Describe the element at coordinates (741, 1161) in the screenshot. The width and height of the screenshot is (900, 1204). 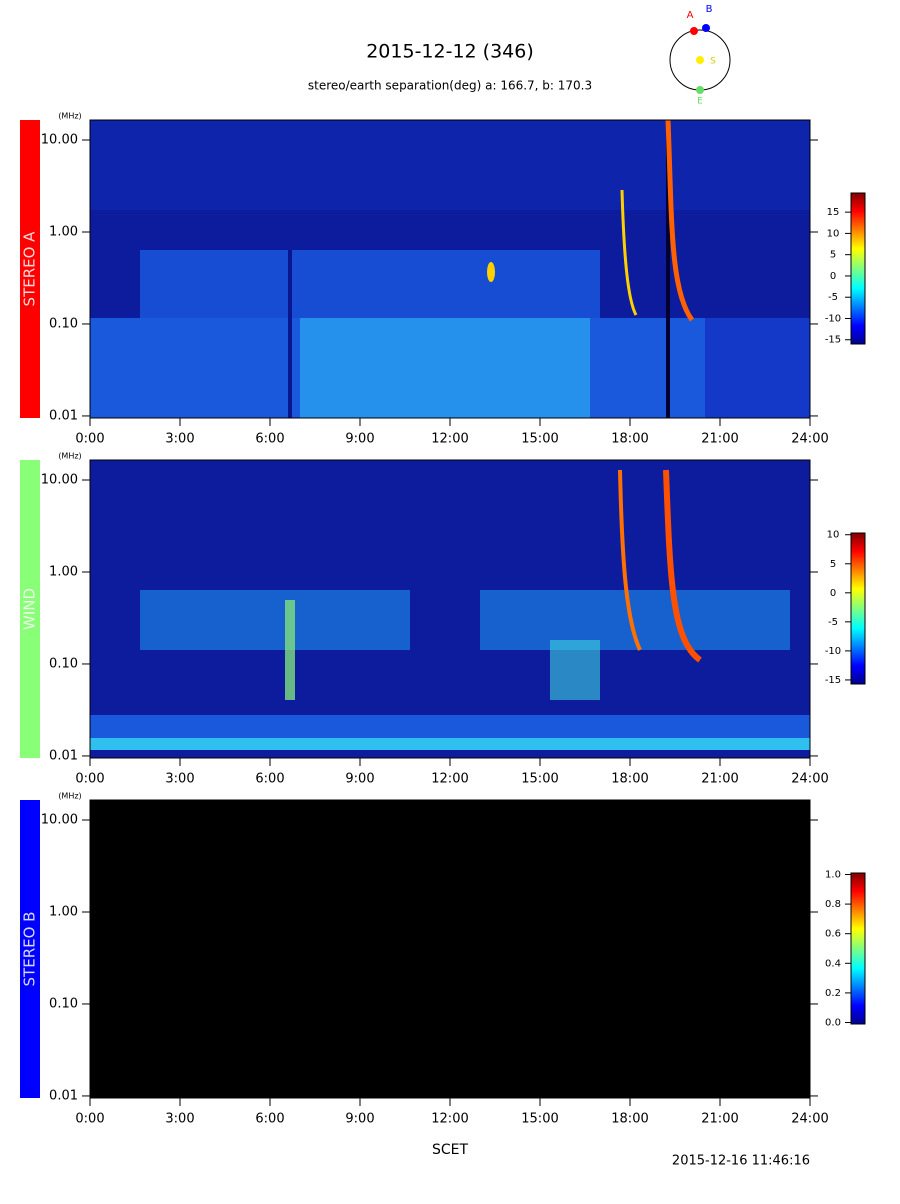
I see `footer: 2015-12-16 11:46:16` at that location.